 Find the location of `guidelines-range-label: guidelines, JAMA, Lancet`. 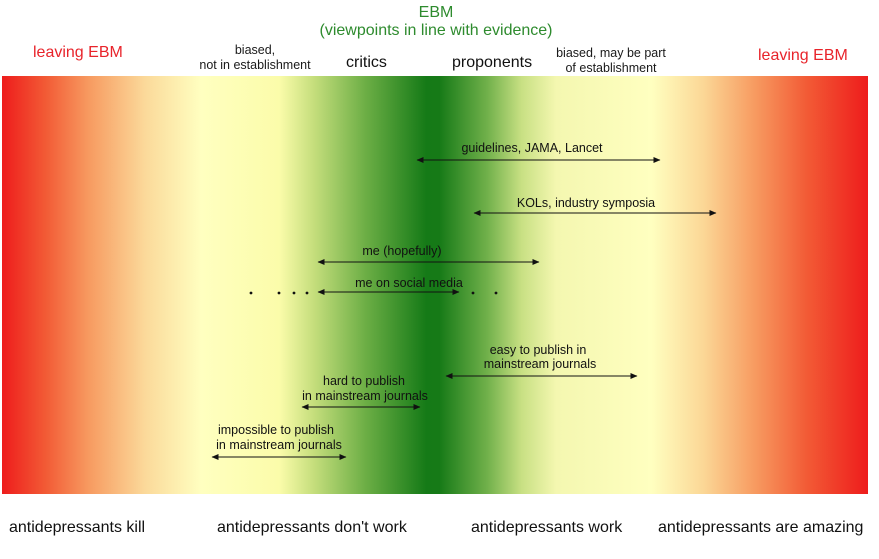

guidelines-range-label: guidelines, JAMA, Lancet is located at coordinates (532, 148).